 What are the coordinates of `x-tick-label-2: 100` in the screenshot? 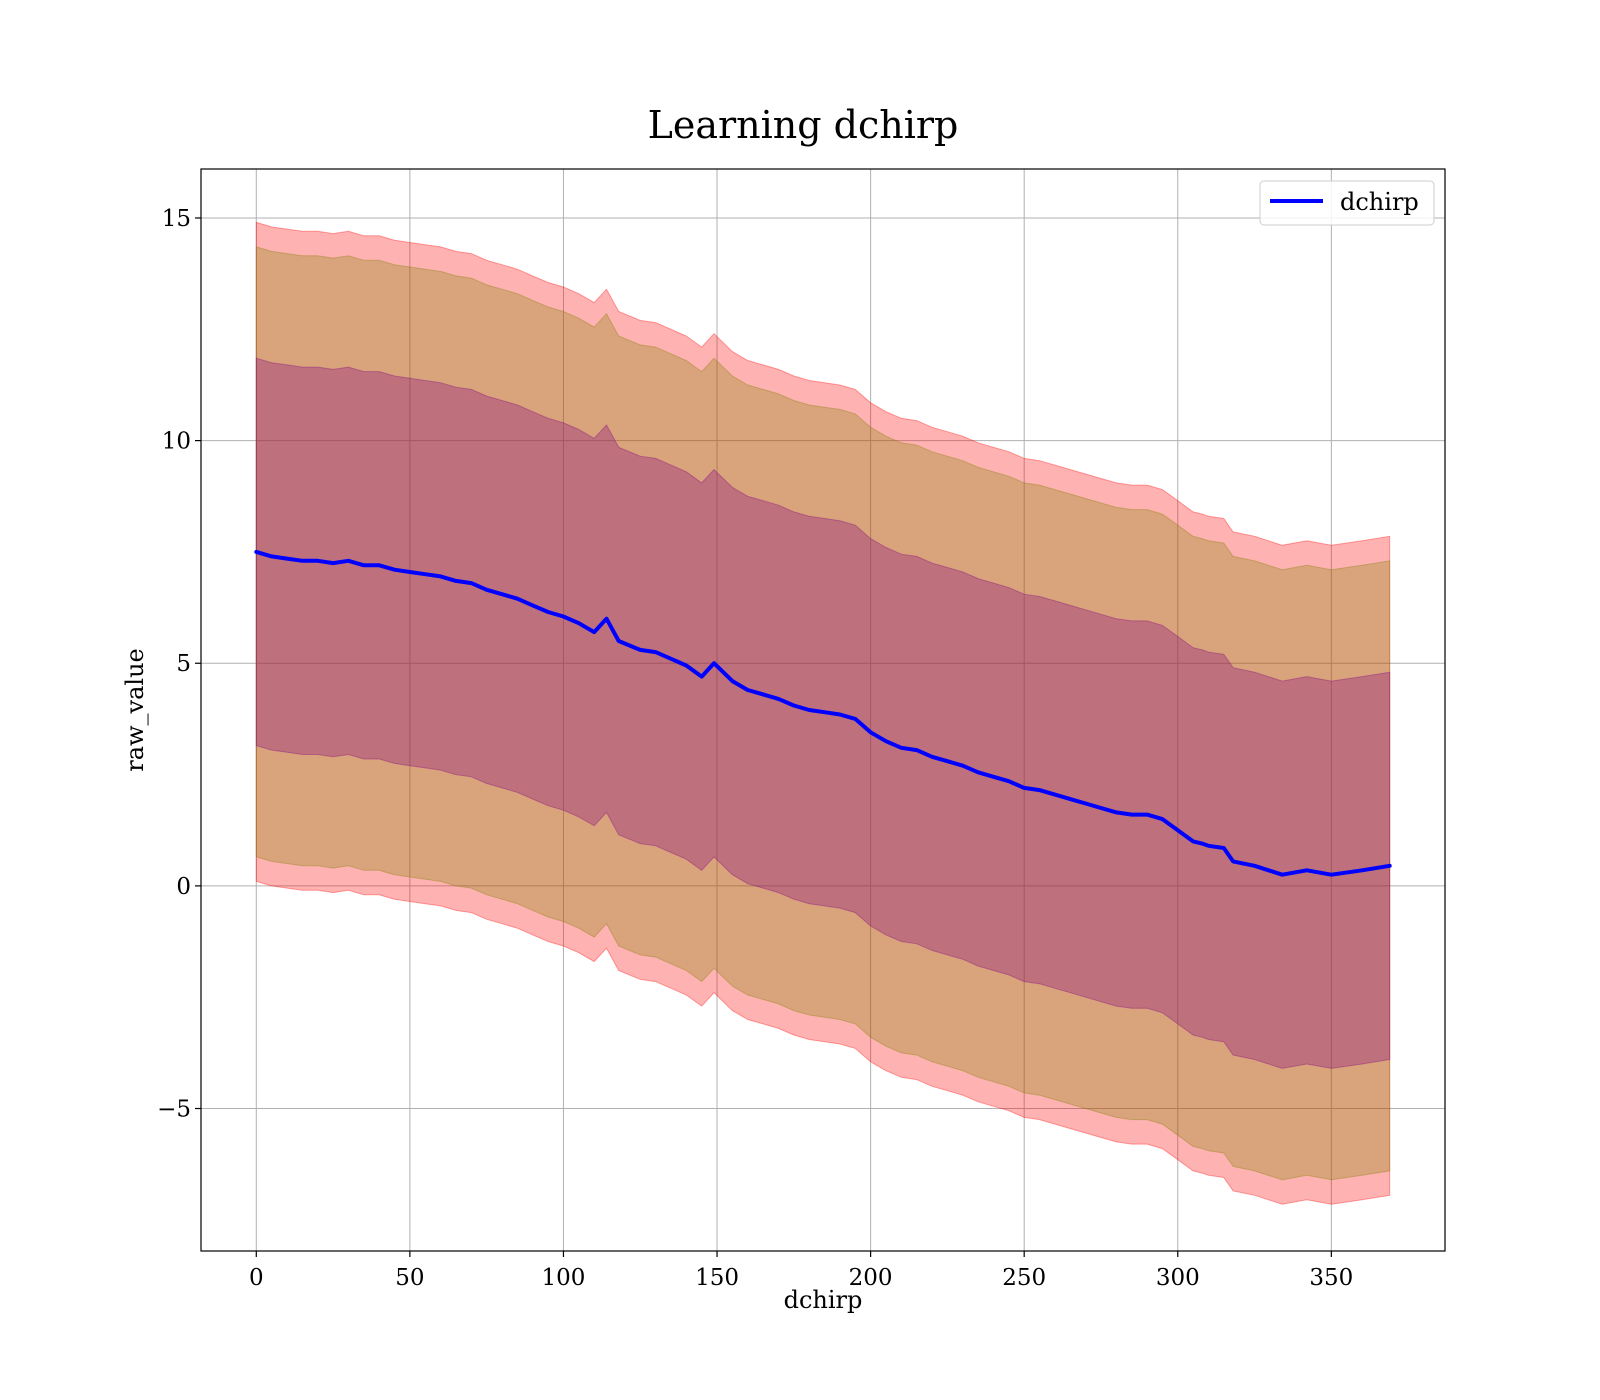 It's located at (563, 1278).